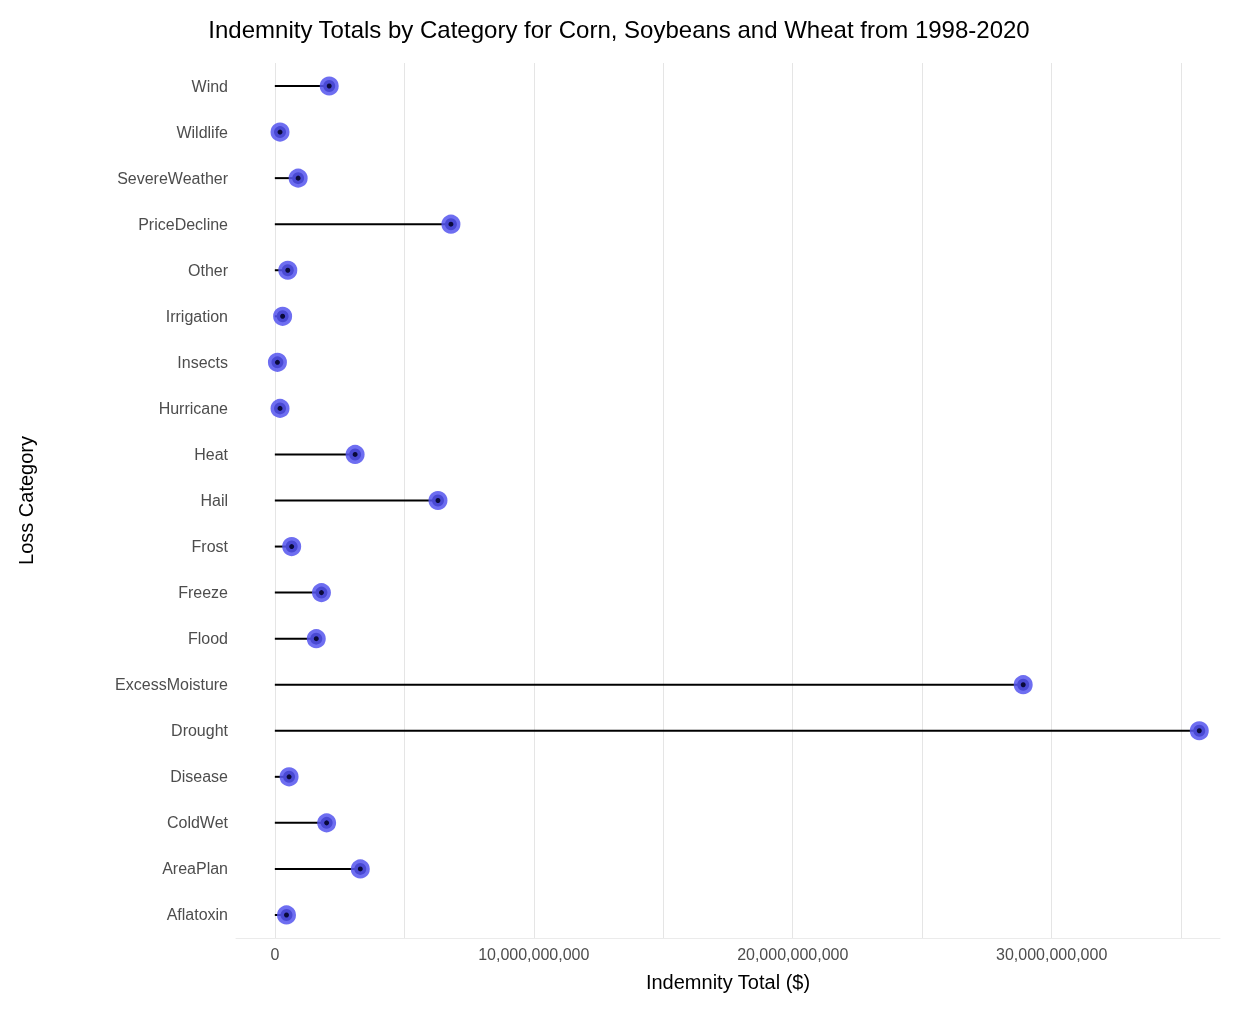 This screenshot has height=1015, width=1238. Describe the element at coordinates (172, 685) in the screenshot. I see `y-tick-label: ExcessMoisture` at that location.